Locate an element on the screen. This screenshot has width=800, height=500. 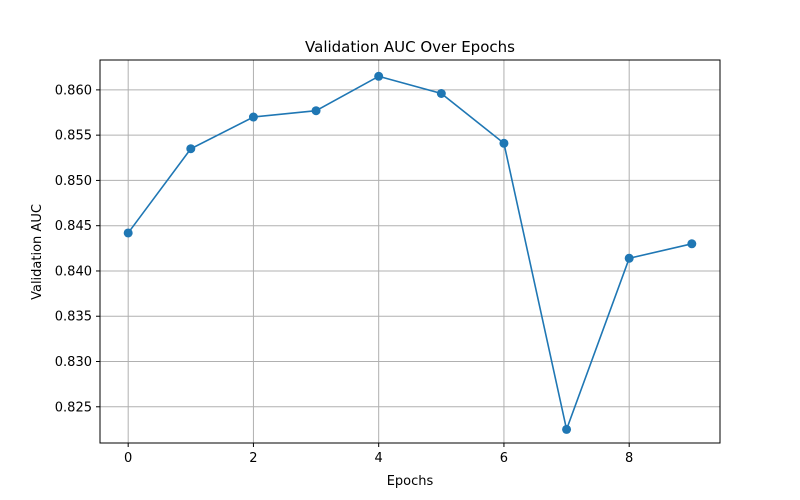
x-tick-label: 6 is located at coordinates (504, 458).